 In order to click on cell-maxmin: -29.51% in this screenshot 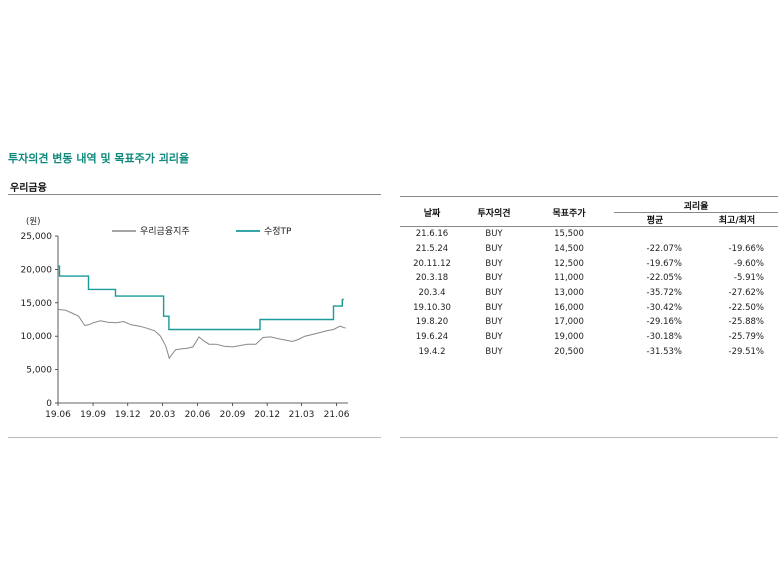, I will do `click(746, 351)`.